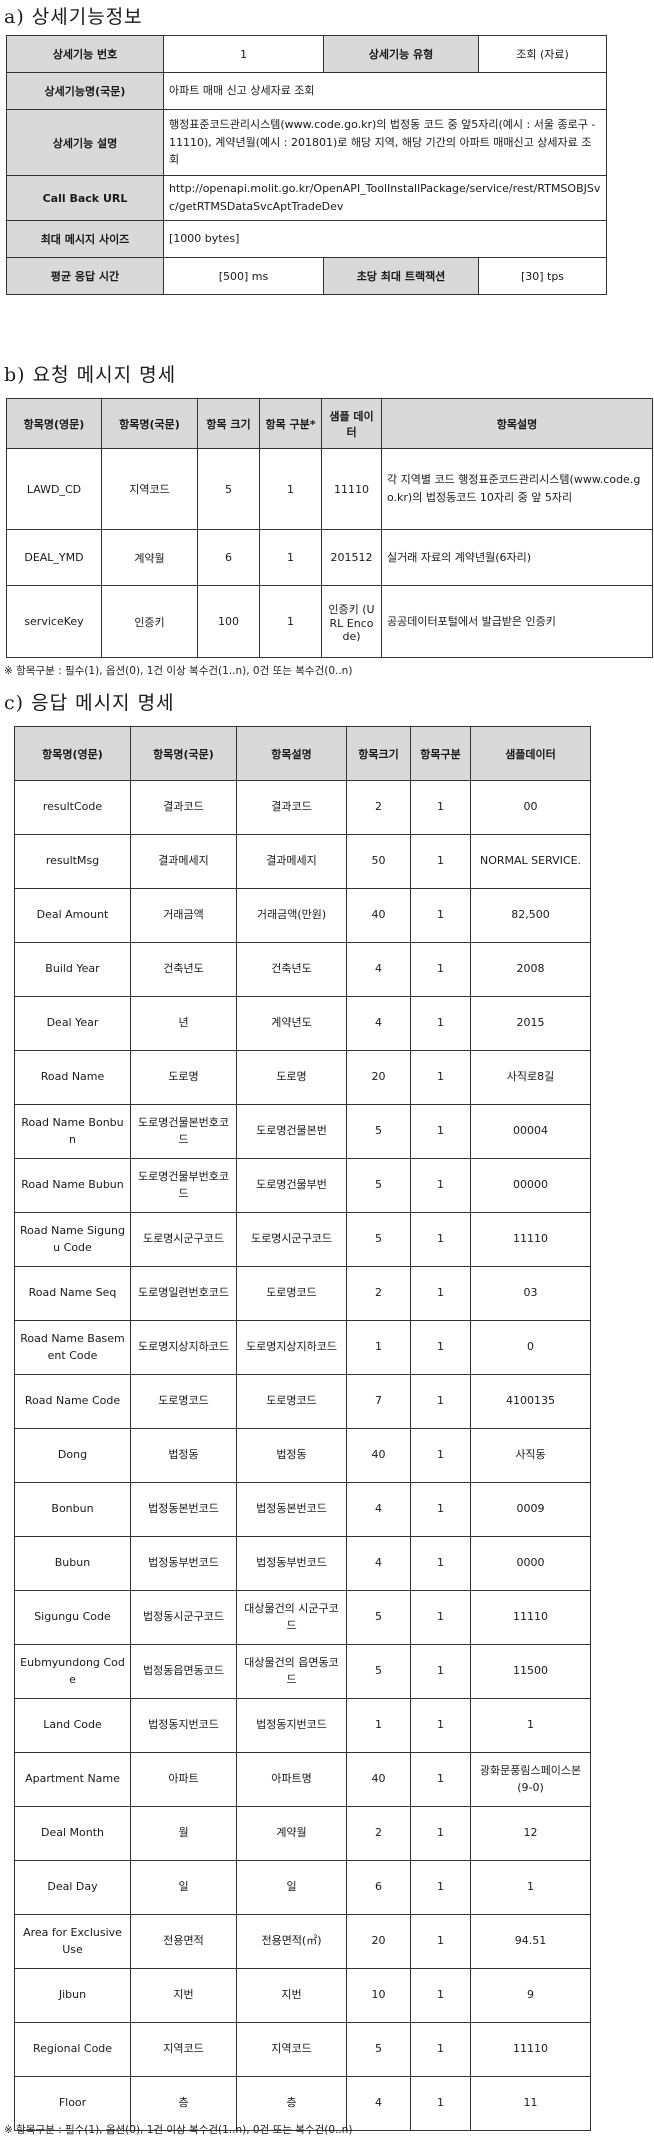 The width and height of the screenshot is (654, 2141). I want to click on cell: 전용면적, so click(183, 1941).